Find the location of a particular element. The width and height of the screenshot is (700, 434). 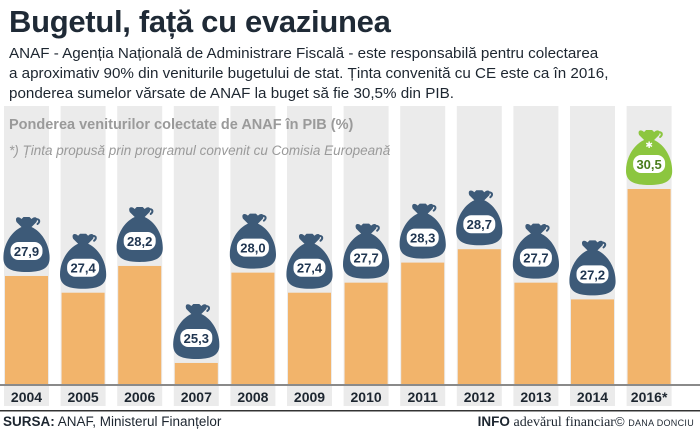

money-bag-icon: 25,3 is located at coordinates (196, 331).